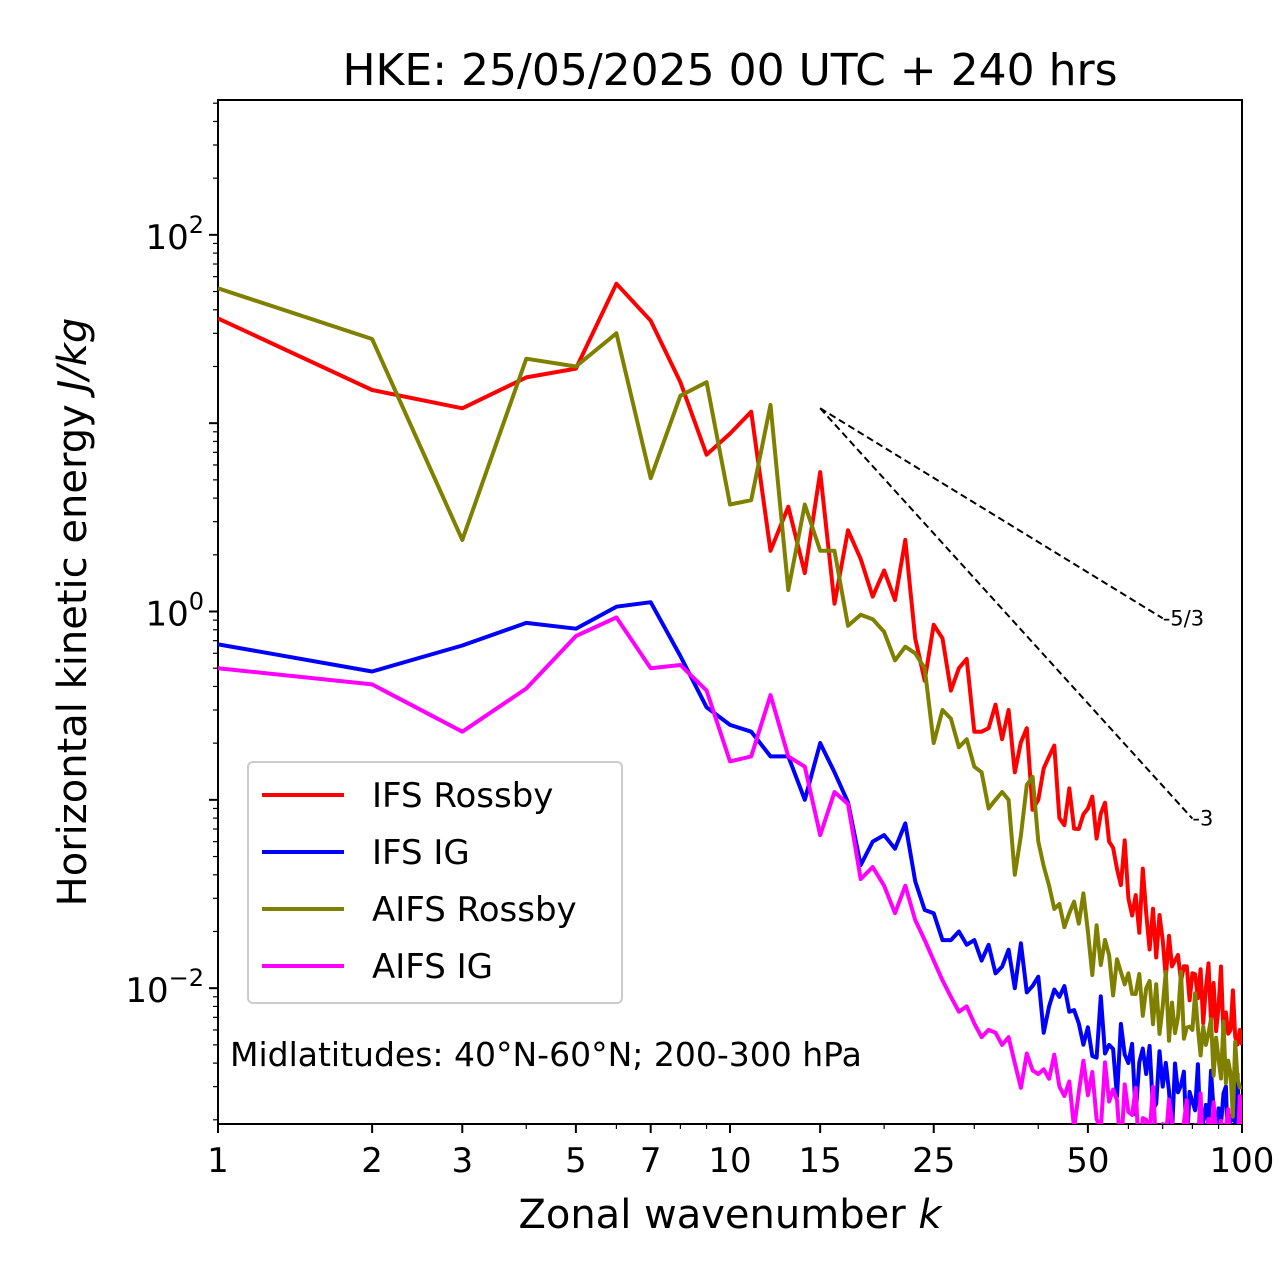  I want to click on x-tick-label: 15, so click(820, 1161).